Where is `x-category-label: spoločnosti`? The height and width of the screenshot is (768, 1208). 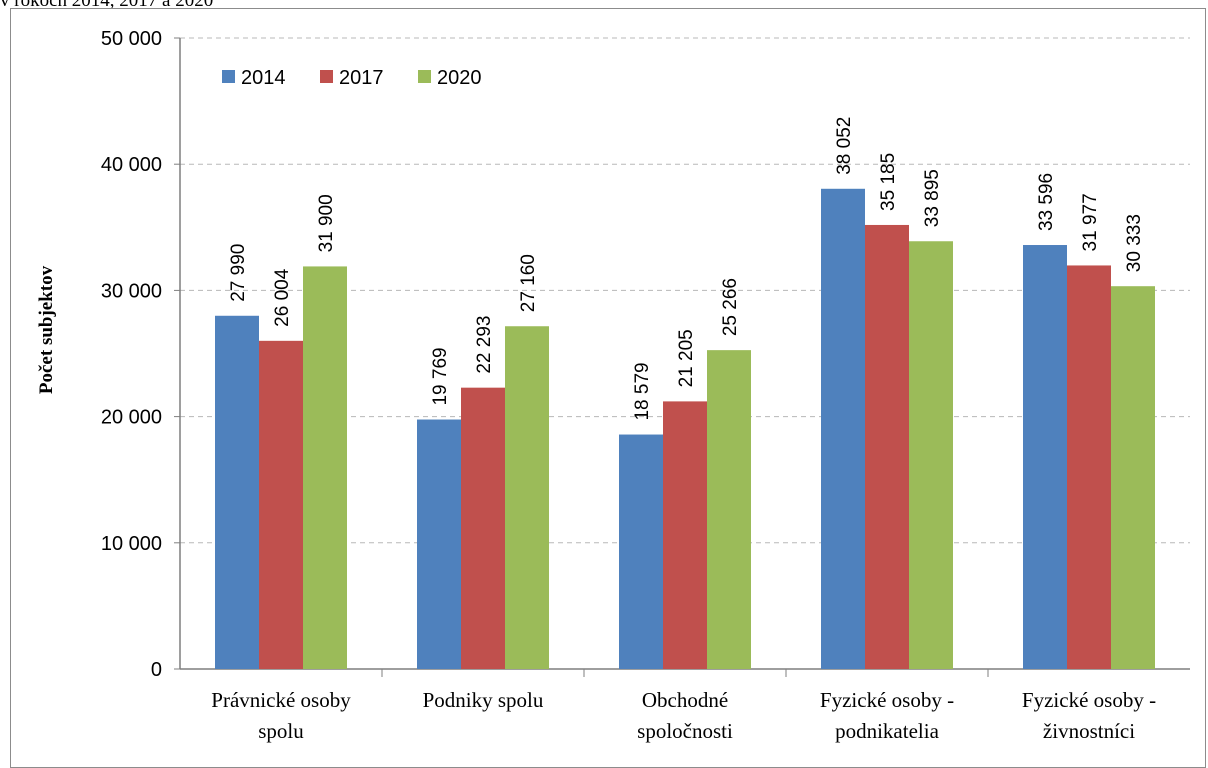 x-category-label: spoločnosti is located at coordinates (685, 731).